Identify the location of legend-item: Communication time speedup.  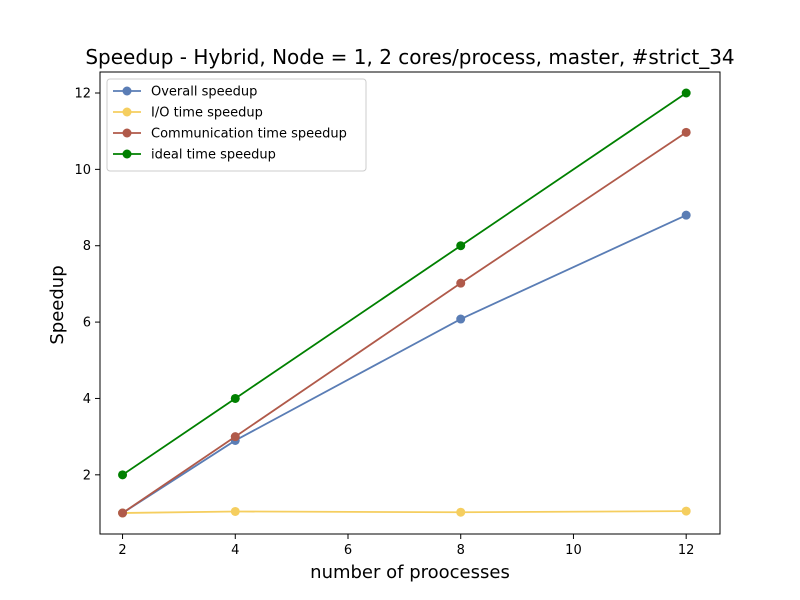
(230, 134).